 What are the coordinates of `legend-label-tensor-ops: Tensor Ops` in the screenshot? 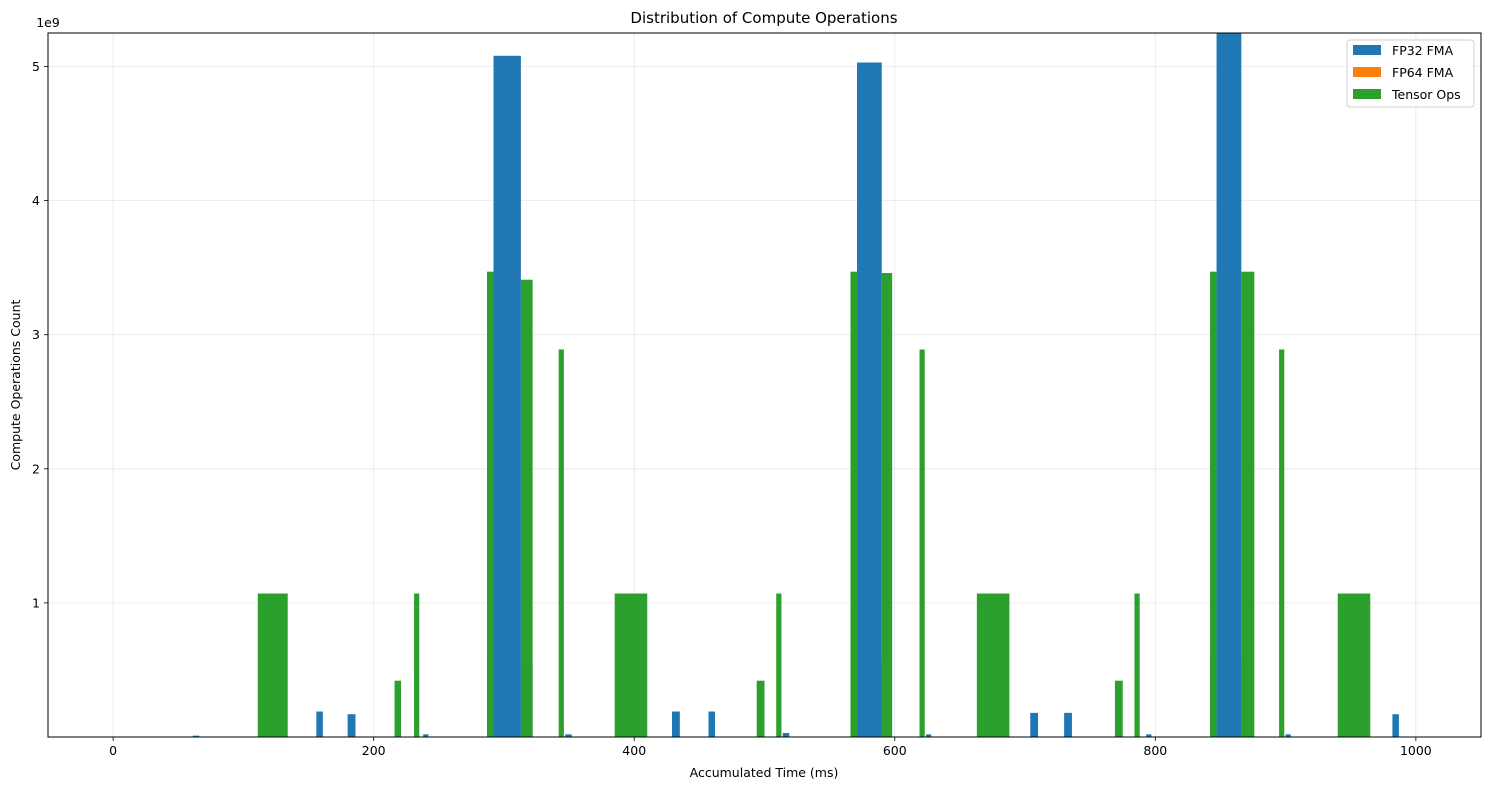 It's located at (1426, 94).